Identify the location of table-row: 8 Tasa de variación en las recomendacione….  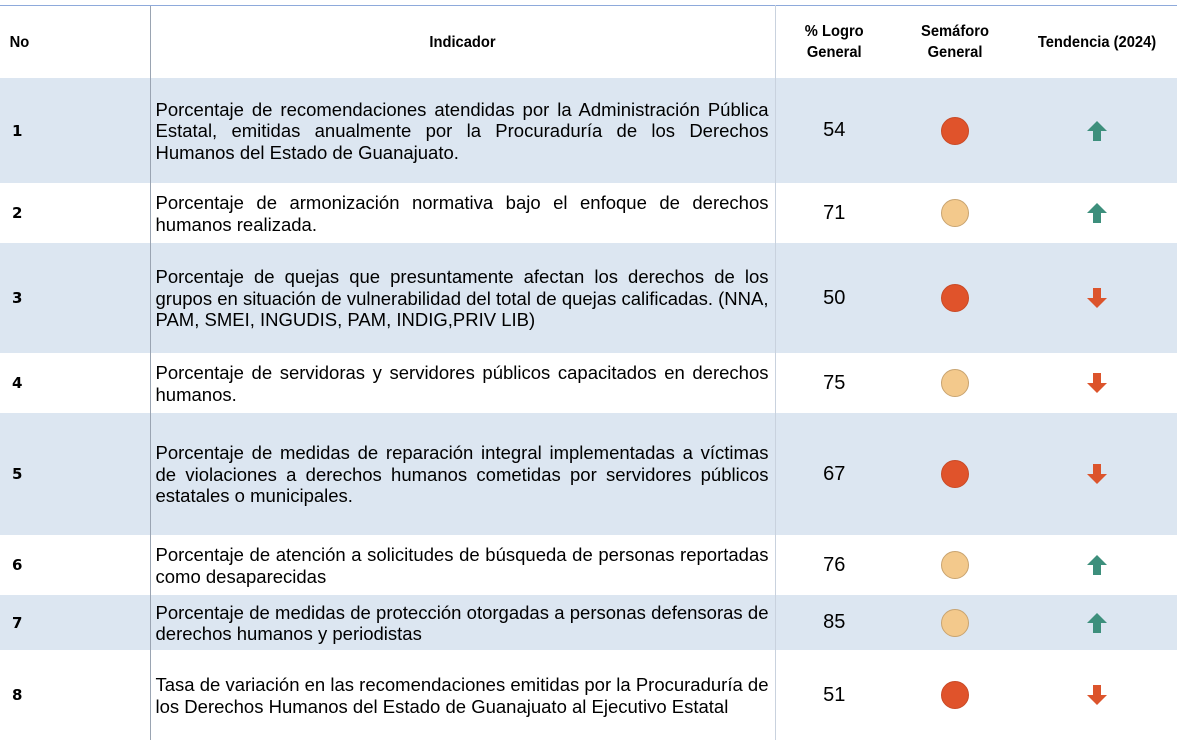
(588, 695).